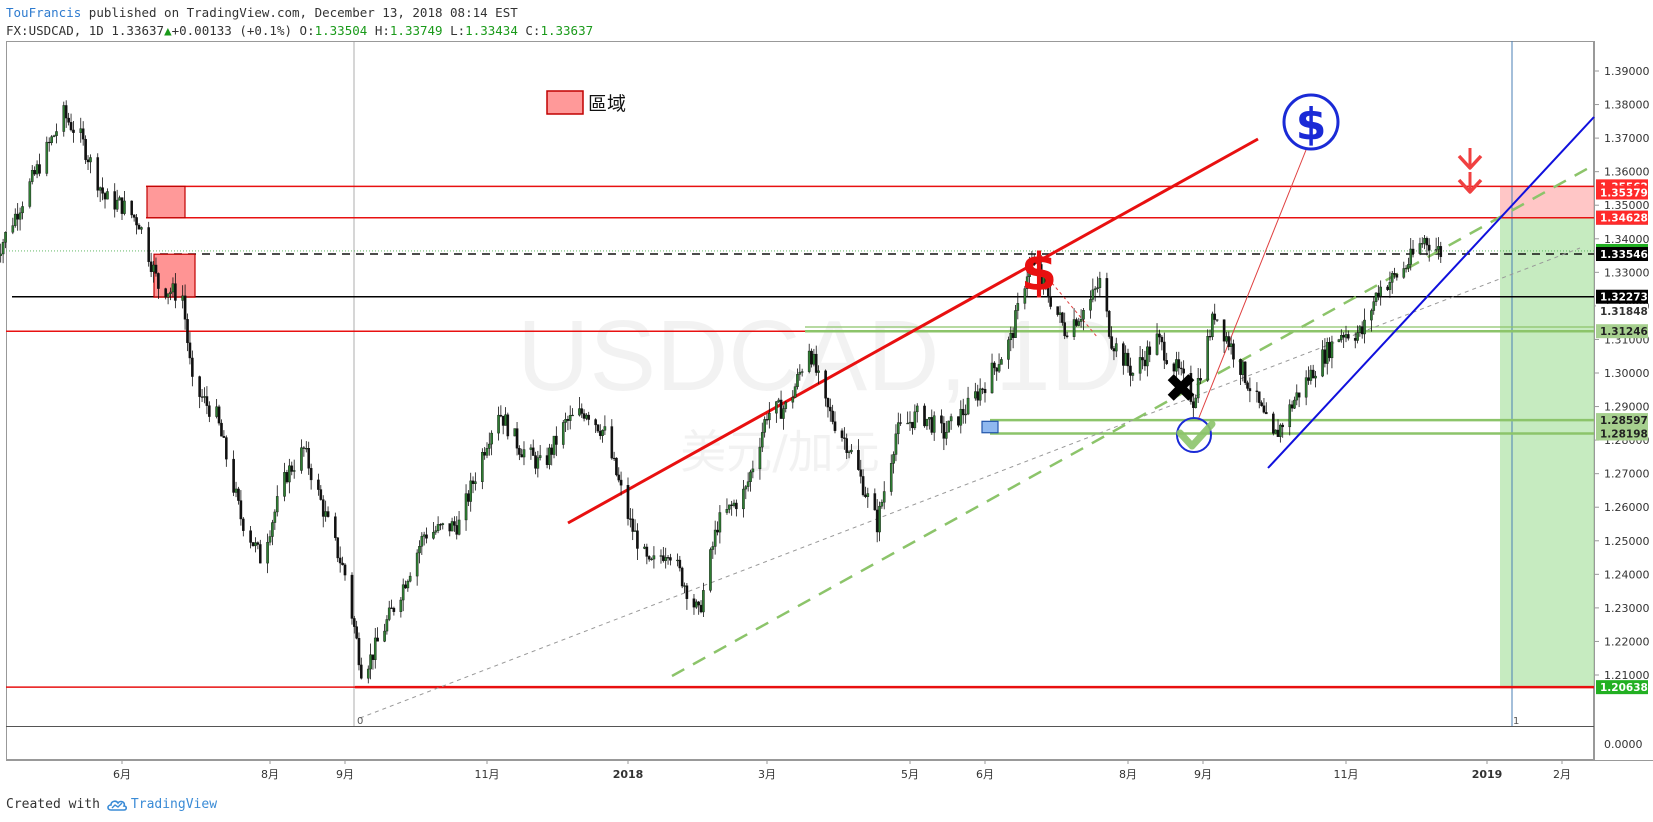  Describe the element at coordinates (820, 356) in the screenshot. I see `watermark-symbol: USDCAD, 1D` at that location.